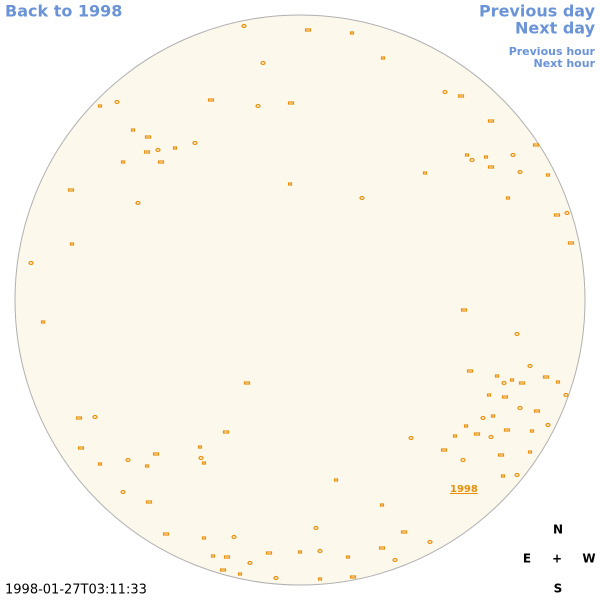  What do you see at coordinates (558, 530) in the screenshot?
I see `compass-north: N` at bounding box center [558, 530].